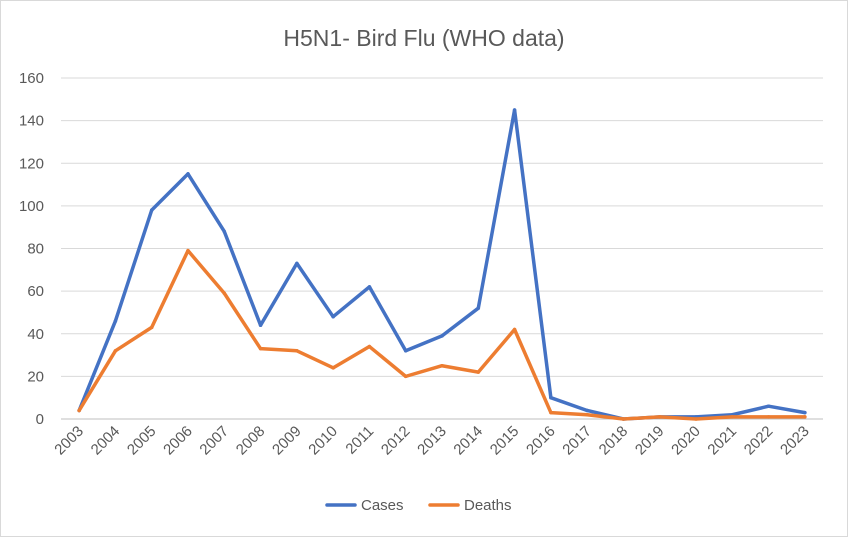  I want to click on y-tick-label: 160, so click(31, 78).